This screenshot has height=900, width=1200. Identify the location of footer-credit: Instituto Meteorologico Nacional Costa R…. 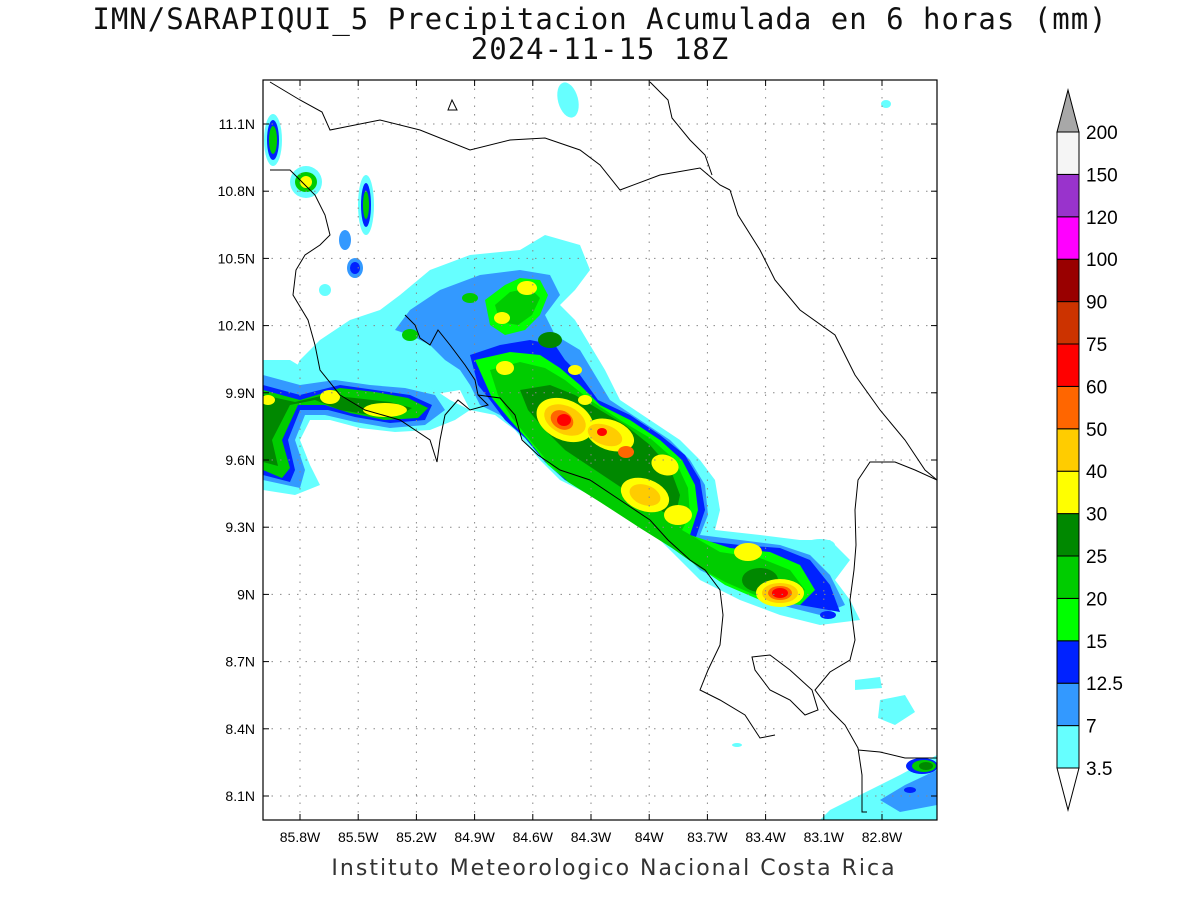
(614, 868).